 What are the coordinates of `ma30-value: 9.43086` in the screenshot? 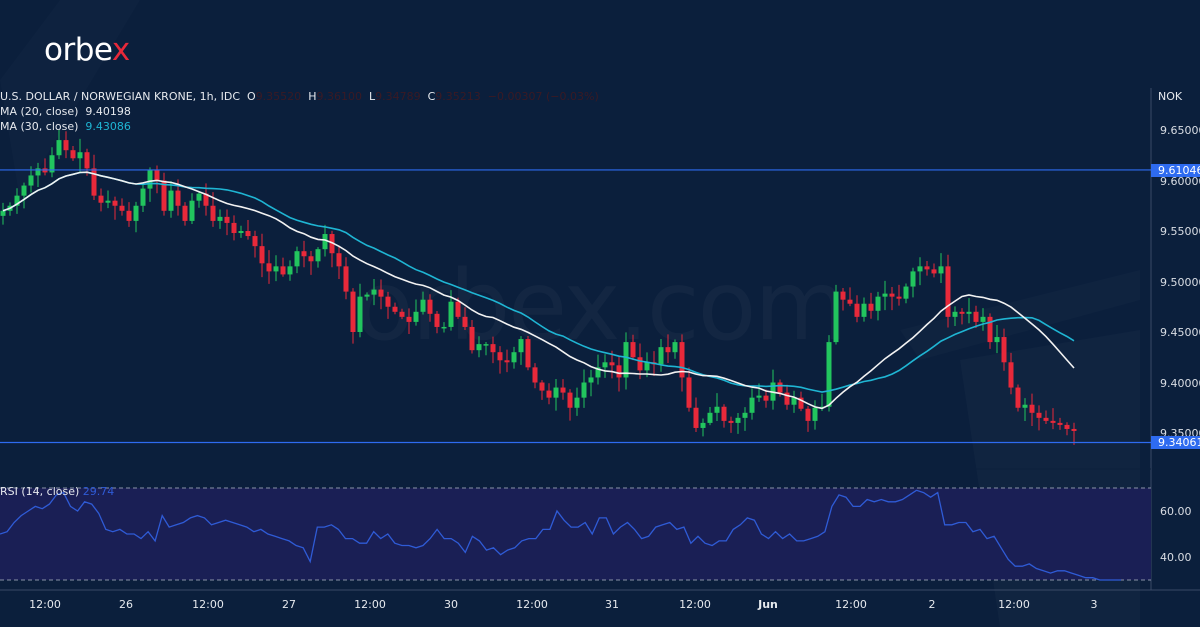 It's located at (108, 126).